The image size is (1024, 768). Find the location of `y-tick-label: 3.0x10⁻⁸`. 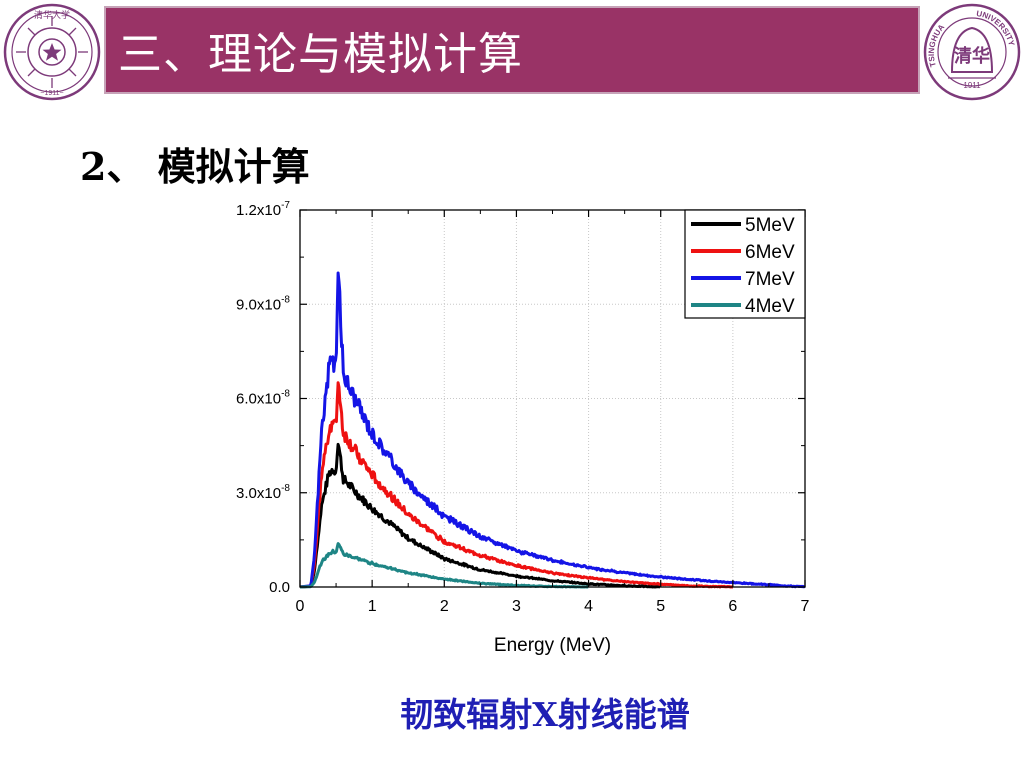

y-tick-label: 3.0x10⁻⁸ is located at coordinates (263, 492).